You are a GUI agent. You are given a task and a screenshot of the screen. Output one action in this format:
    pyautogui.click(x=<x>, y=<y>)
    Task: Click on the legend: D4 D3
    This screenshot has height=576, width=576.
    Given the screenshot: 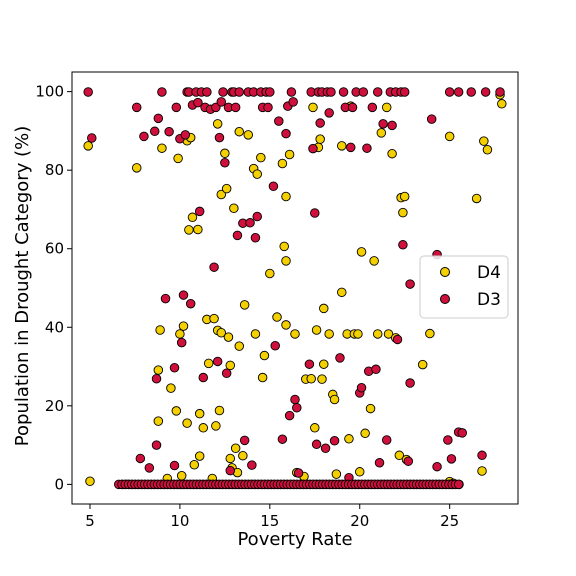 What is the action you would take?
    pyautogui.click(x=464, y=287)
    